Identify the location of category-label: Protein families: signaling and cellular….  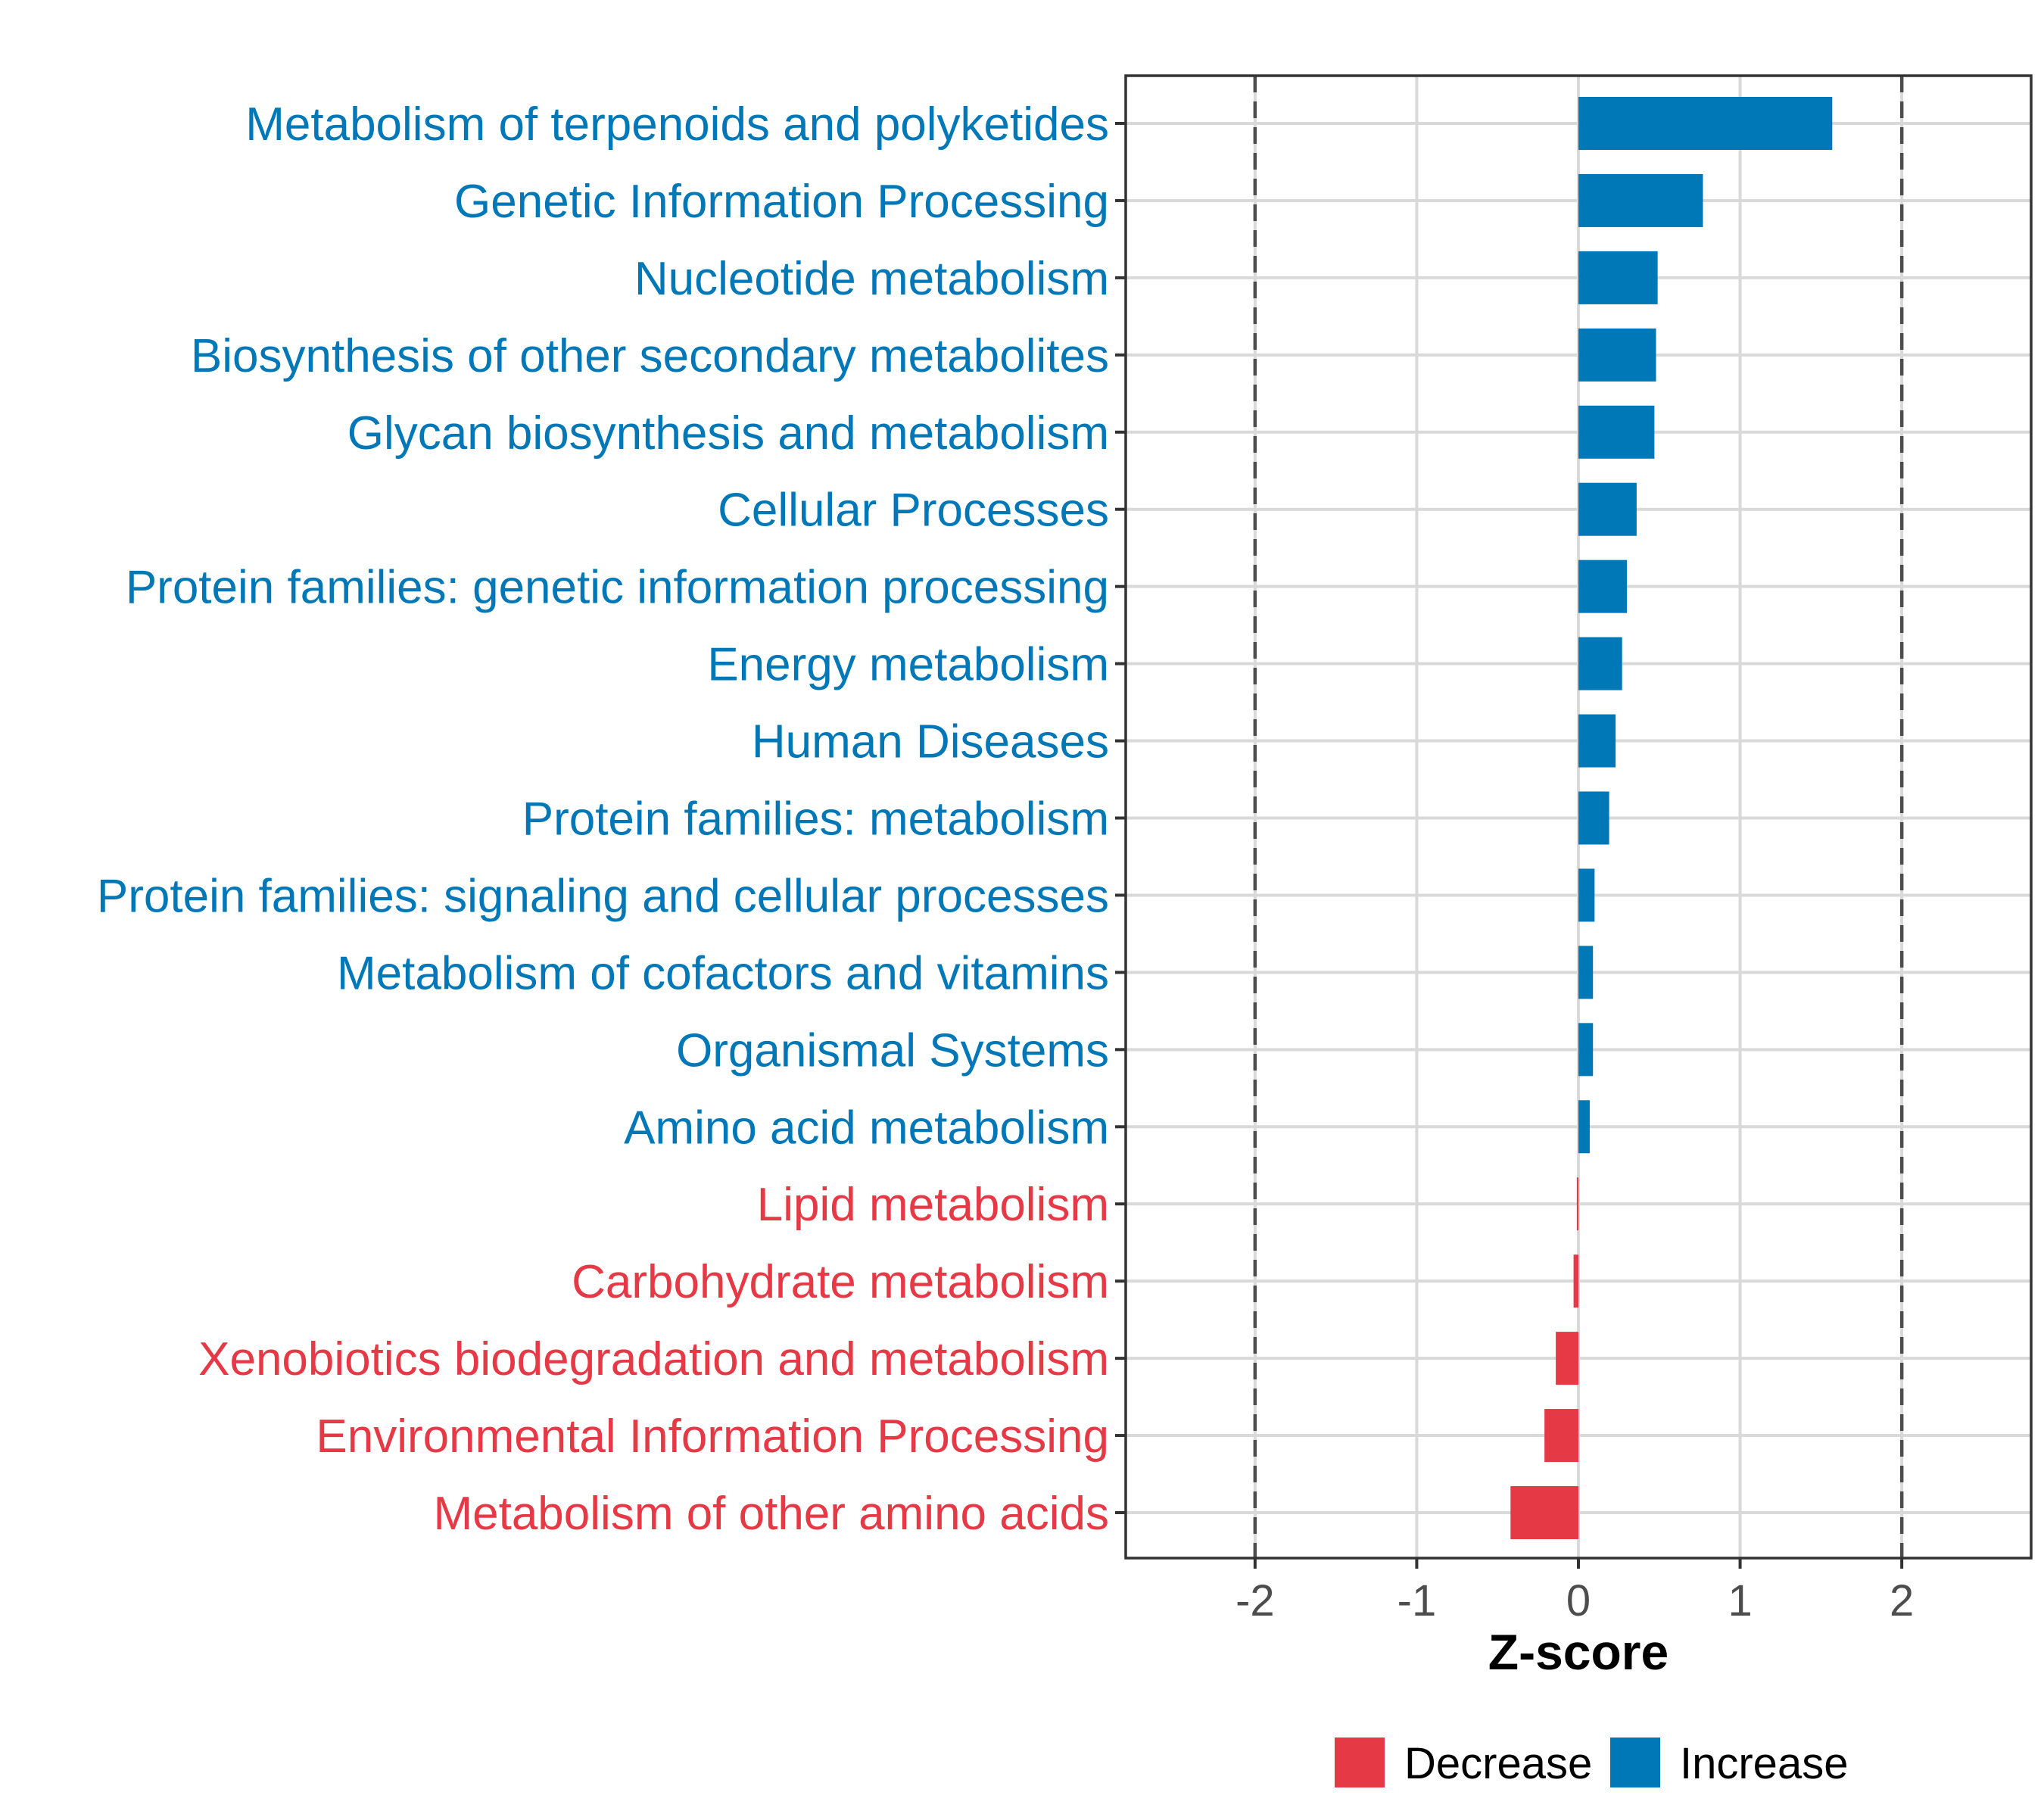
(603, 896).